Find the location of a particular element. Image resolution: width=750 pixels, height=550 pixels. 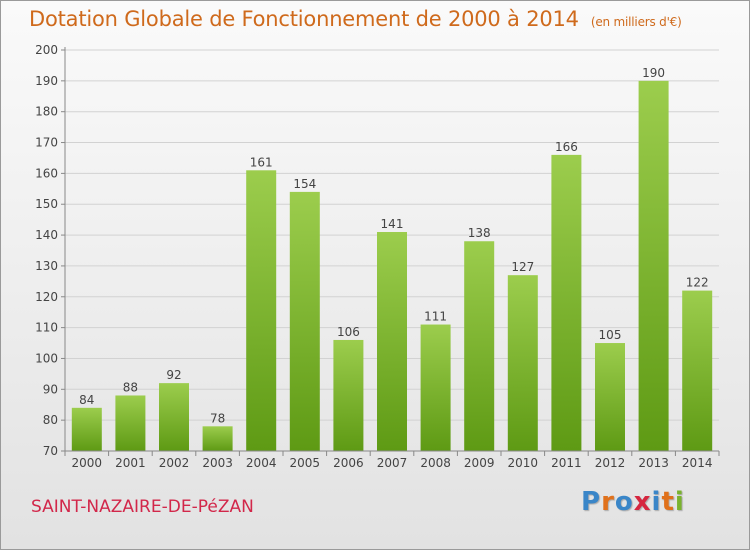

proxiti-logo: Proxiti is located at coordinates (633, 502).